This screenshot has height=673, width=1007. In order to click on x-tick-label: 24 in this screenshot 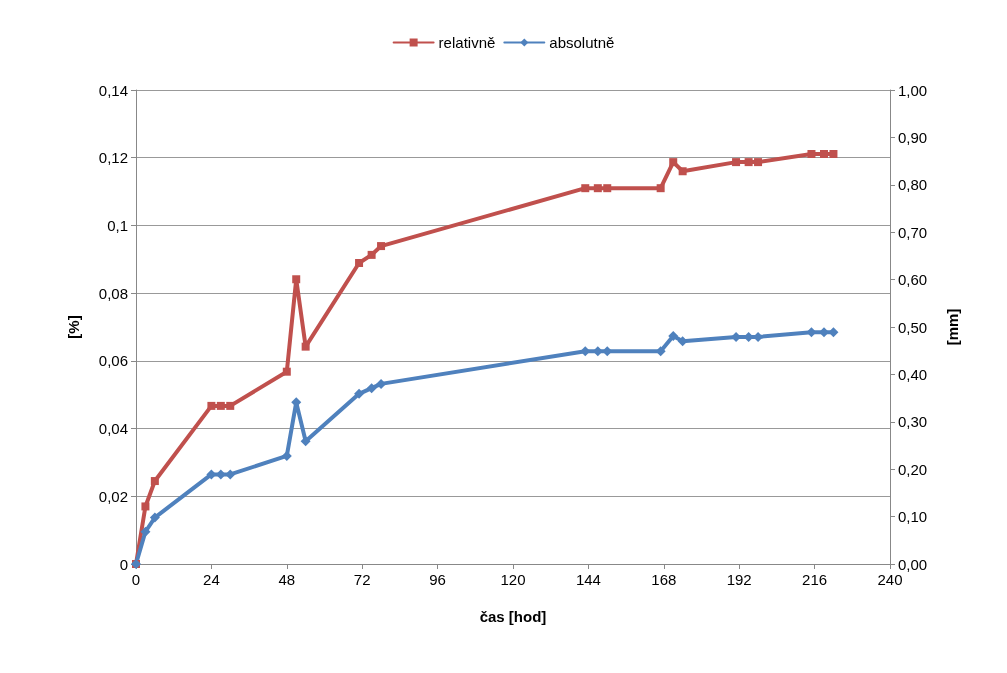, I will do `click(211, 579)`.